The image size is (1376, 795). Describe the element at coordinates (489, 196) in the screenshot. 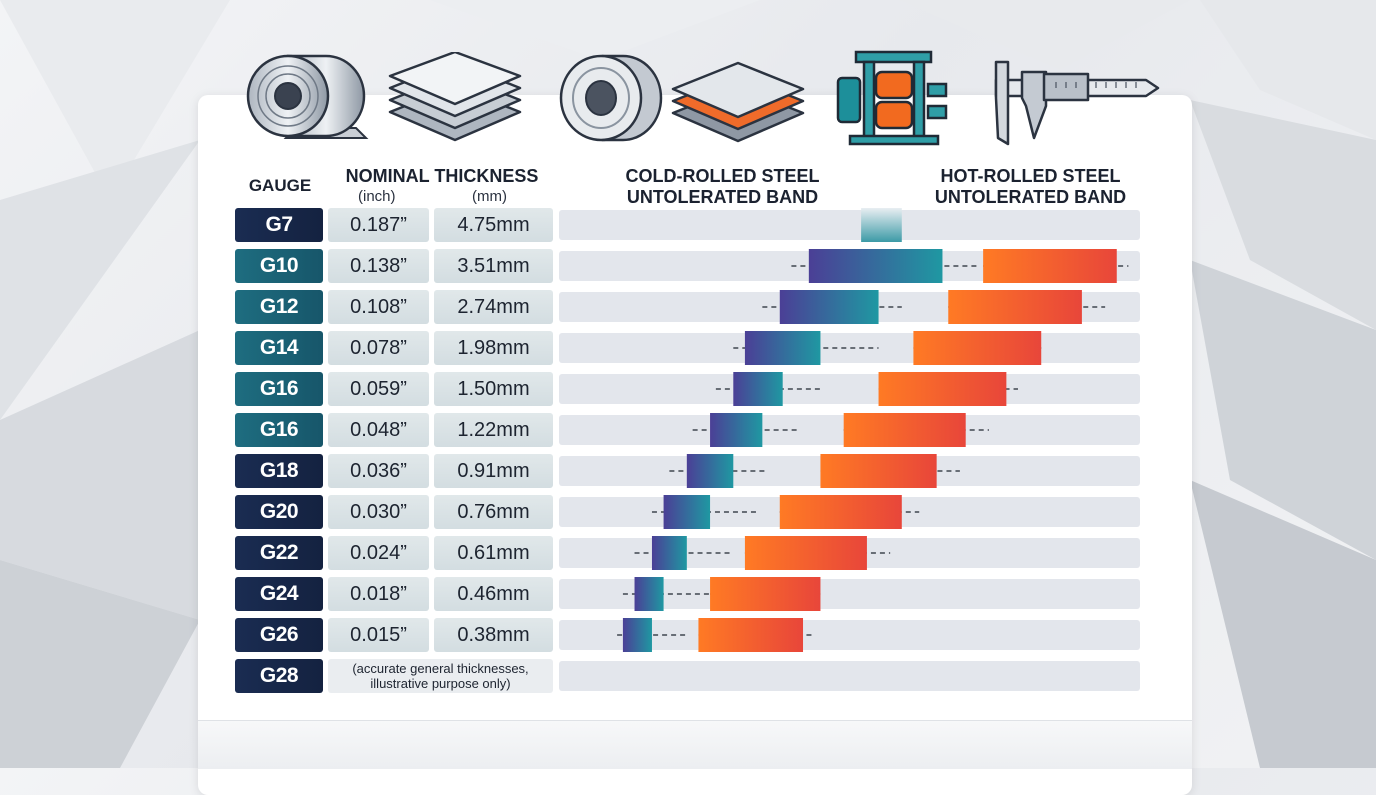

I see `mm-subheader: (mm)` at that location.